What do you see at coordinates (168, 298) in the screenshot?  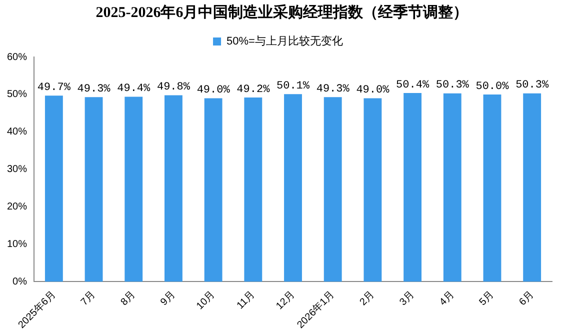 I see `x-tick-label: 9月` at bounding box center [168, 298].